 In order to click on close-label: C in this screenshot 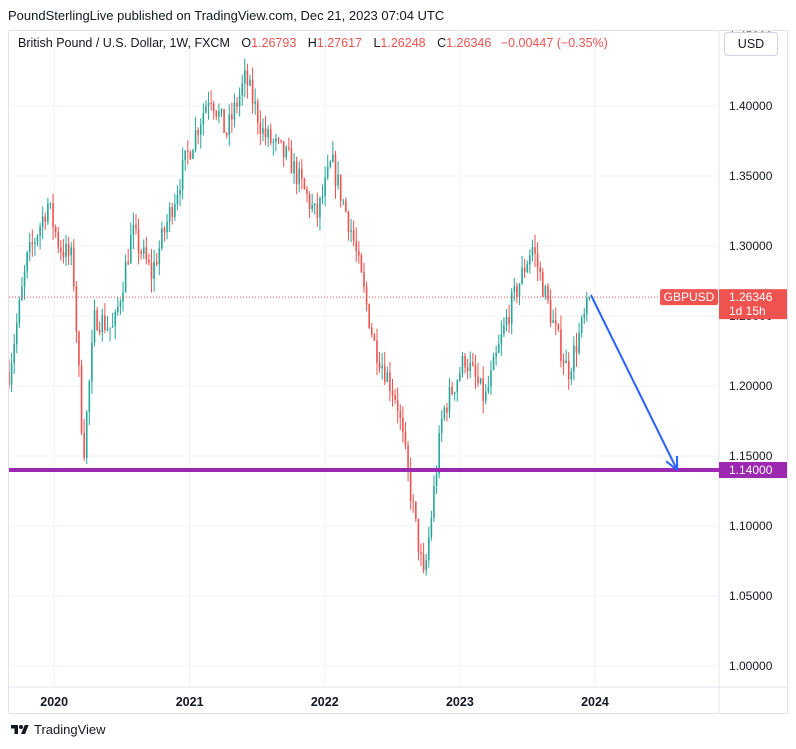, I will do `click(442, 43)`.